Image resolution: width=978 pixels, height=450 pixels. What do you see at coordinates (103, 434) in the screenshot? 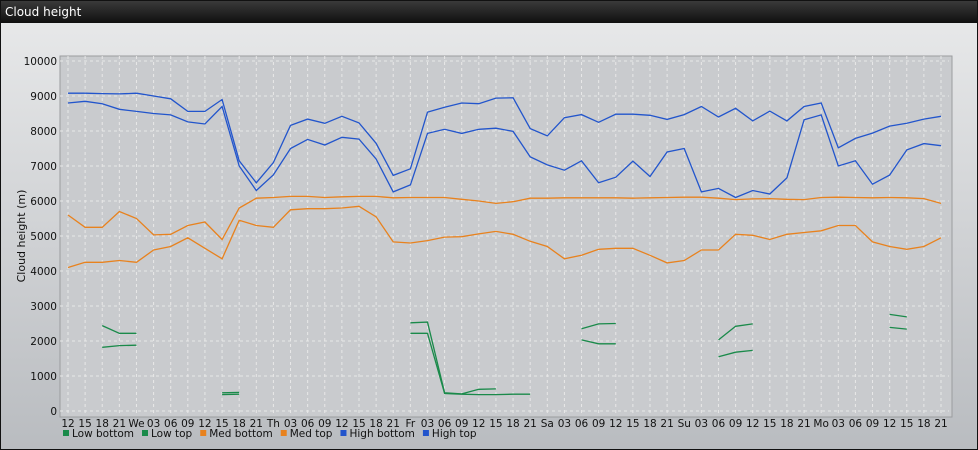
I see `legend-label: Low bottom` at bounding box center [103, 434].